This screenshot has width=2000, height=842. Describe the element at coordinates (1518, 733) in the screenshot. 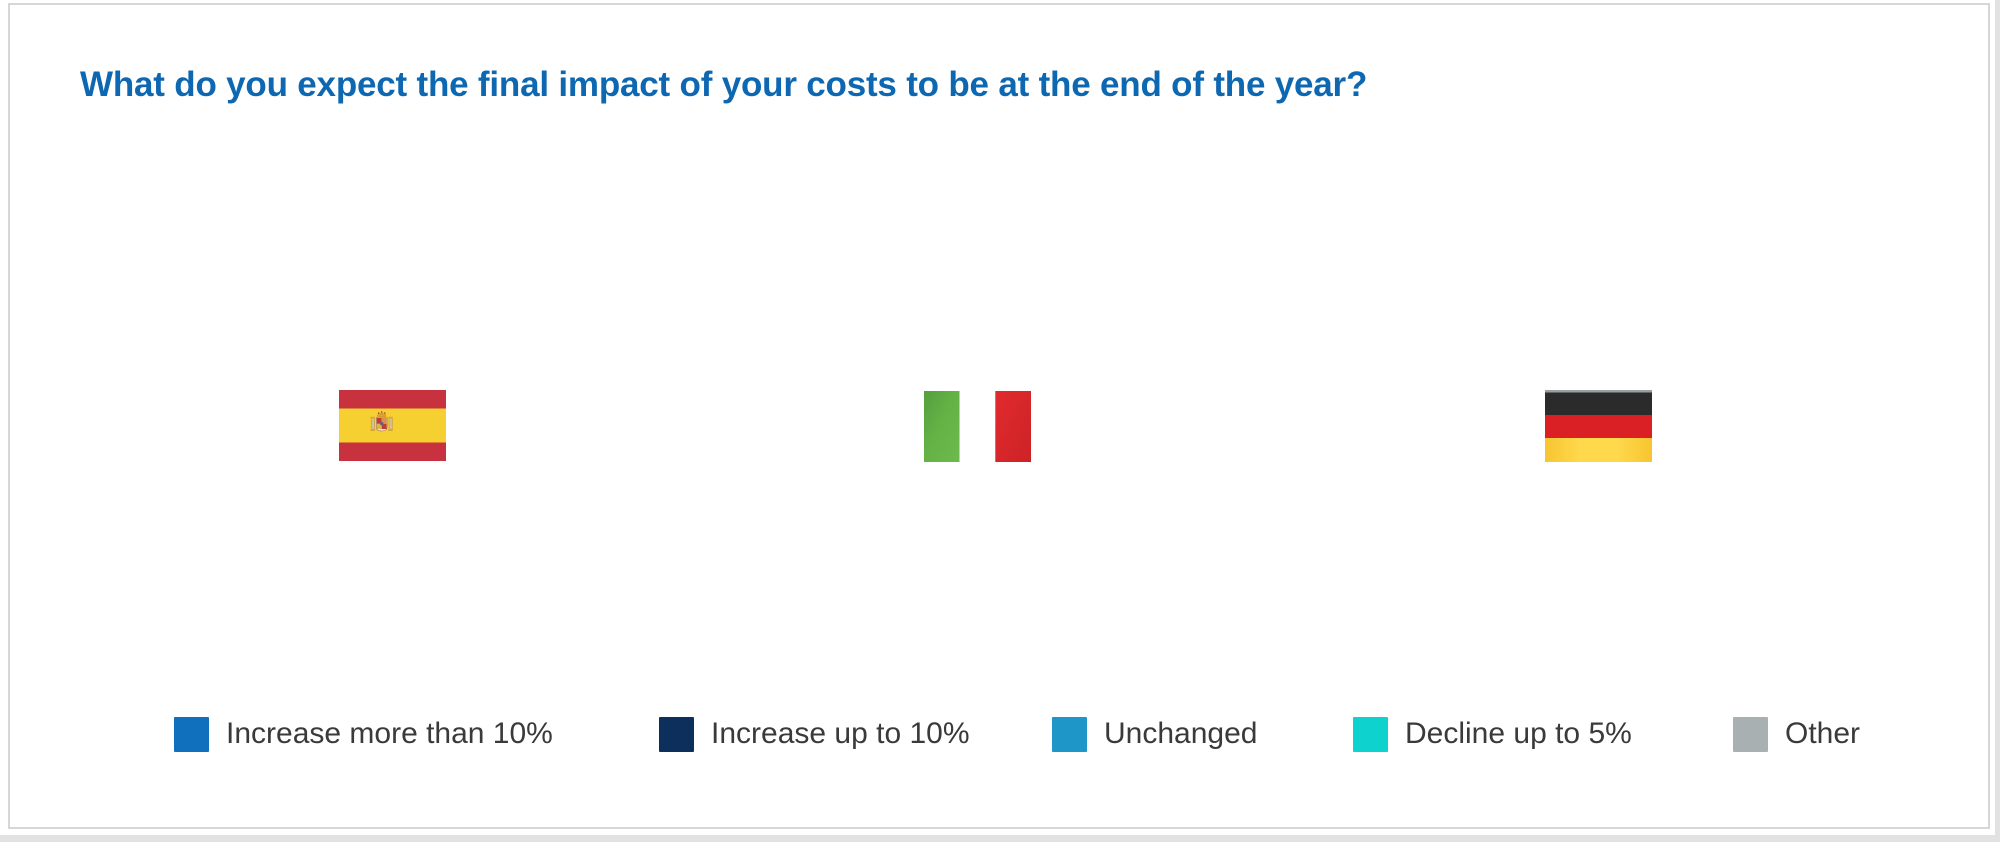

I see `legend-label: Decline up to 5%` at that location.